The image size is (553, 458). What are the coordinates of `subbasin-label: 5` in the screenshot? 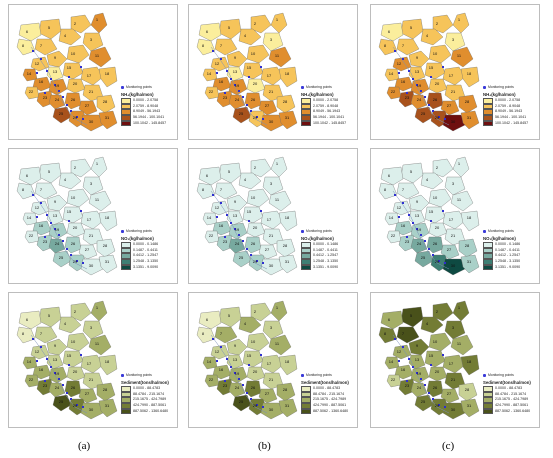 It's located at (411, 27).